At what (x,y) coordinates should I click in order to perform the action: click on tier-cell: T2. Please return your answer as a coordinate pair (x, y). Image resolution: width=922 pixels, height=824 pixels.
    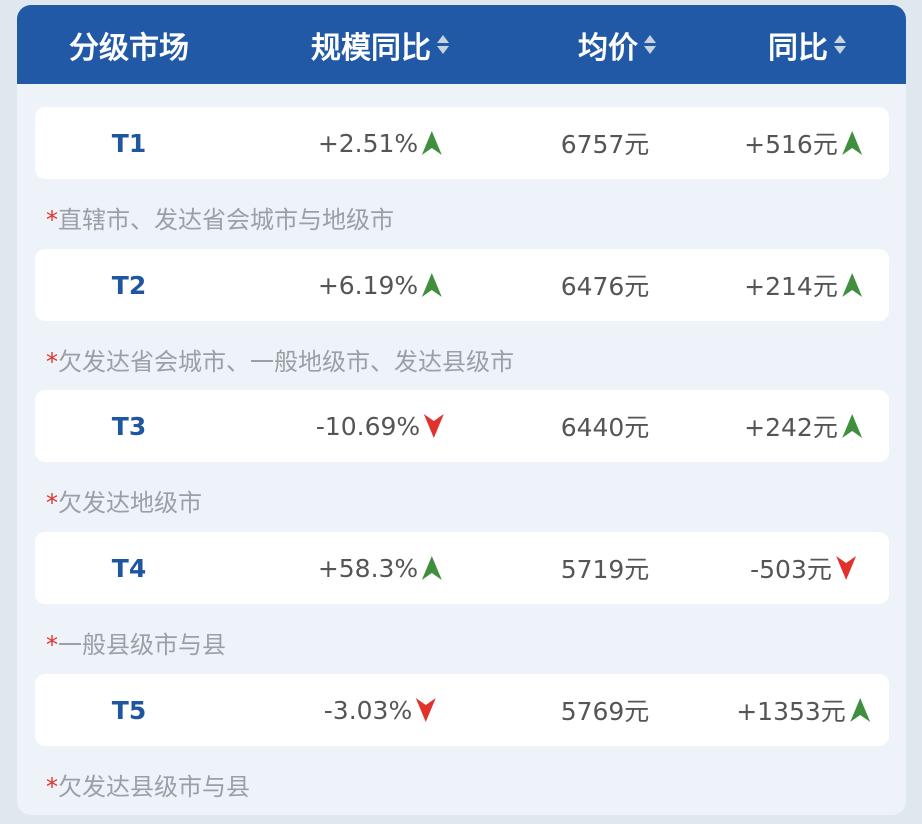
    Looking at the image, I should click on (129, 285).